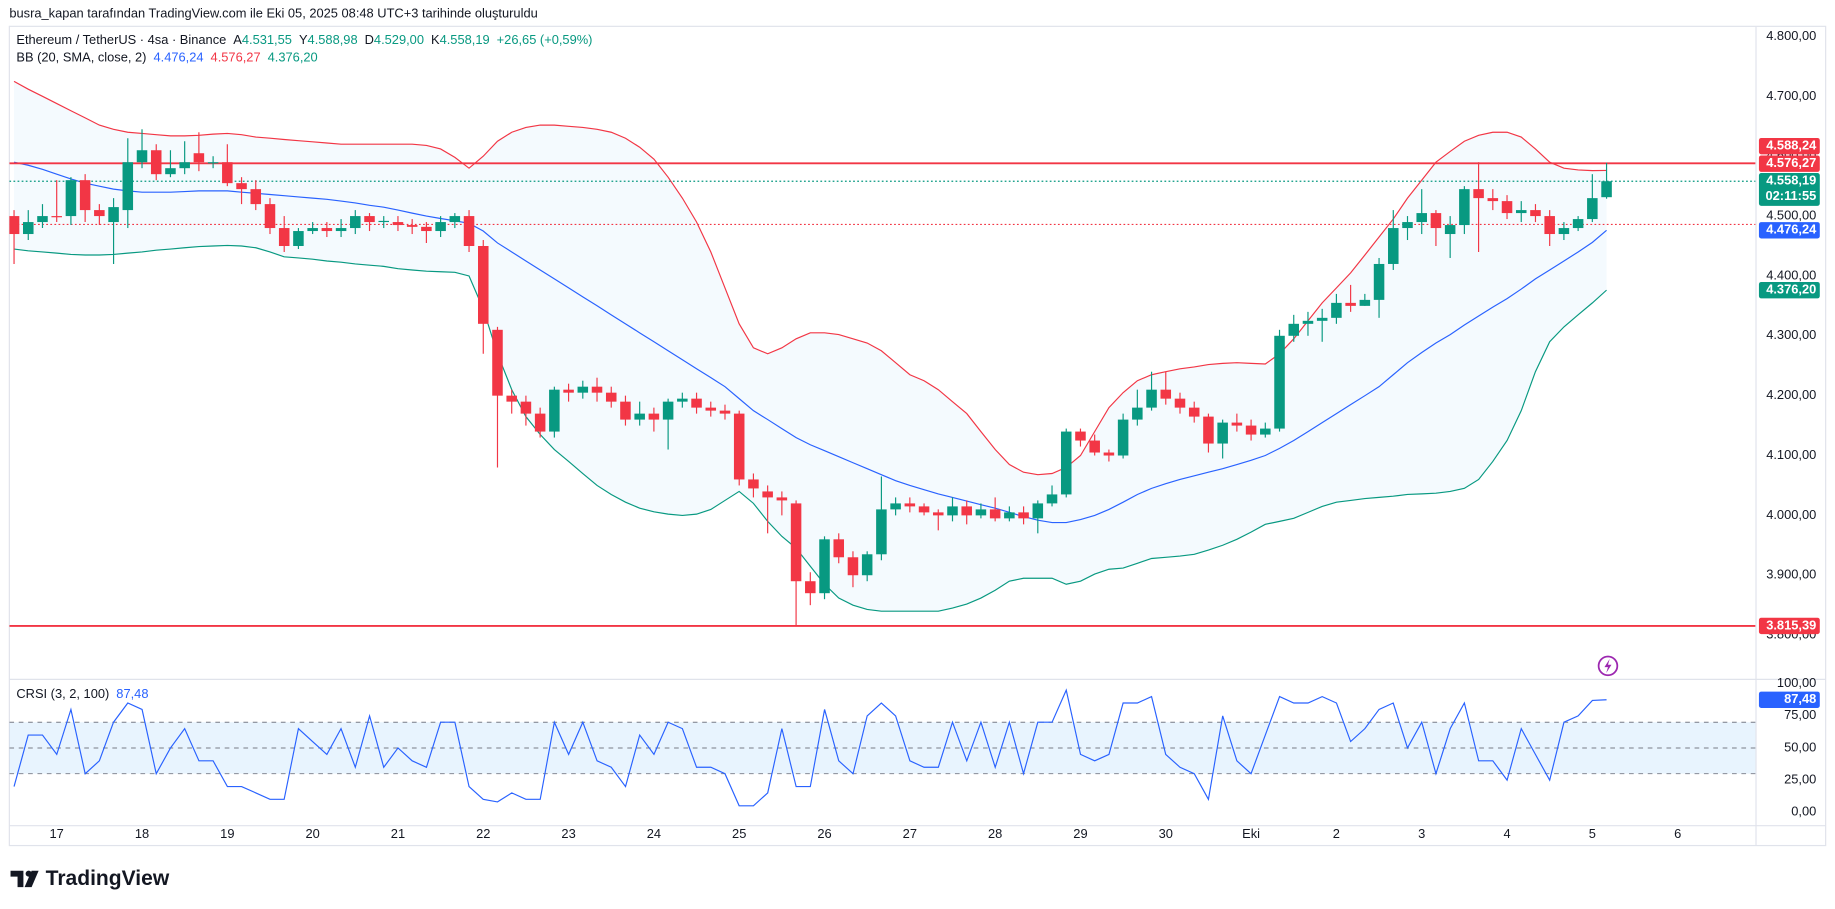 This screenshot has width=1835, height=909. What do you see at coordinates (227, 833) in the screenshot?
I see `x-tick-label: 19` at bounding box center [227, 833].